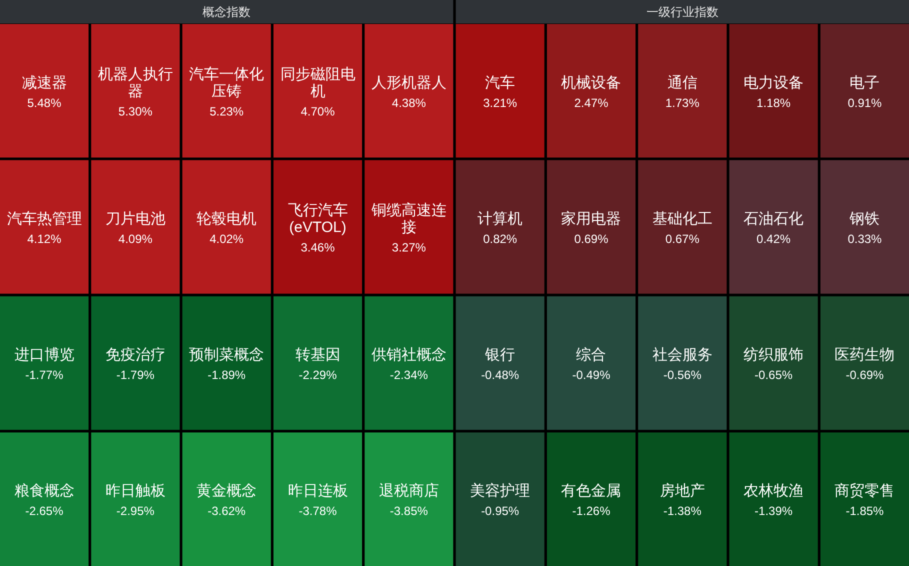  I want to click on category-label: 计算机, so click(500, 219).